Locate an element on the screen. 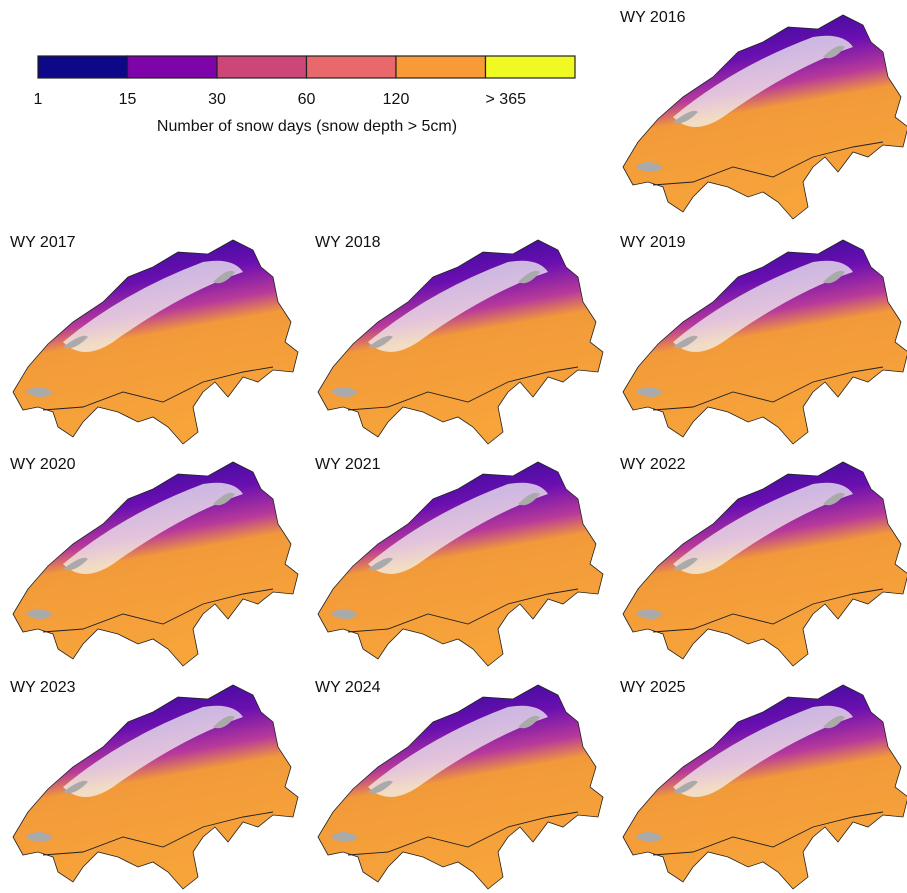 The width and height of the screenshot is (907, 893). colorbar-tick-label: 60 is located at coordinates (307, 99).